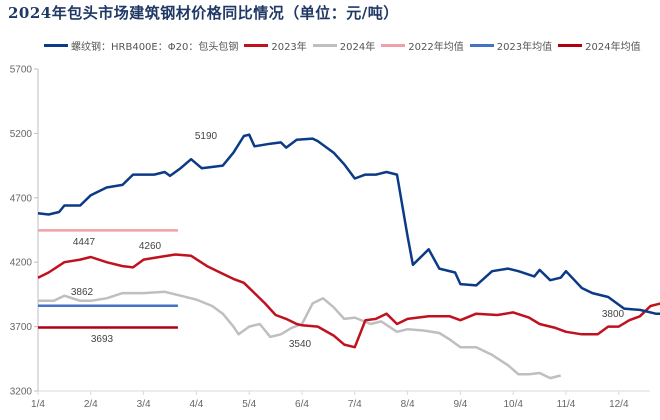 This screenshot has height=420, width=660. Describe the element at coordinates (460, 404) in the screenshot. I see `x-tick-label: 9/4` at that location.